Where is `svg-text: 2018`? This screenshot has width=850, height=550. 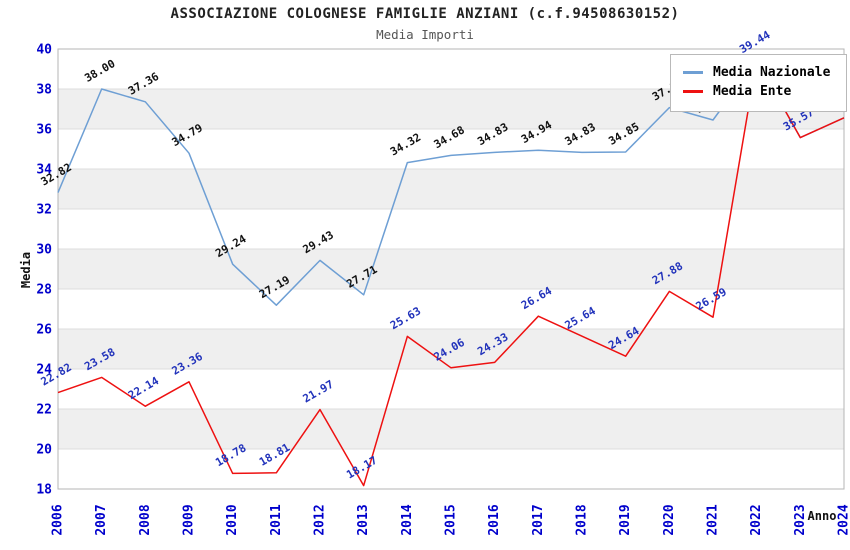
svg-text: 2018 is located at coordinates (582, 519).